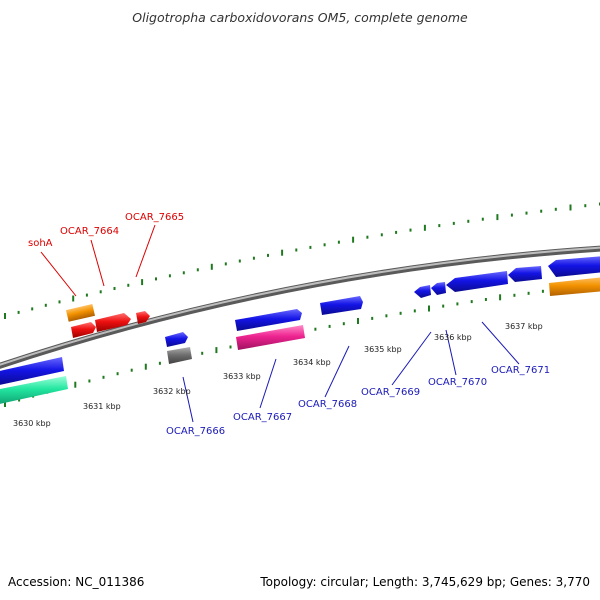 The image size is (600, 600). I want to click on gene-label-OCAR-7666: OCAR_7666, so click(195, 431).